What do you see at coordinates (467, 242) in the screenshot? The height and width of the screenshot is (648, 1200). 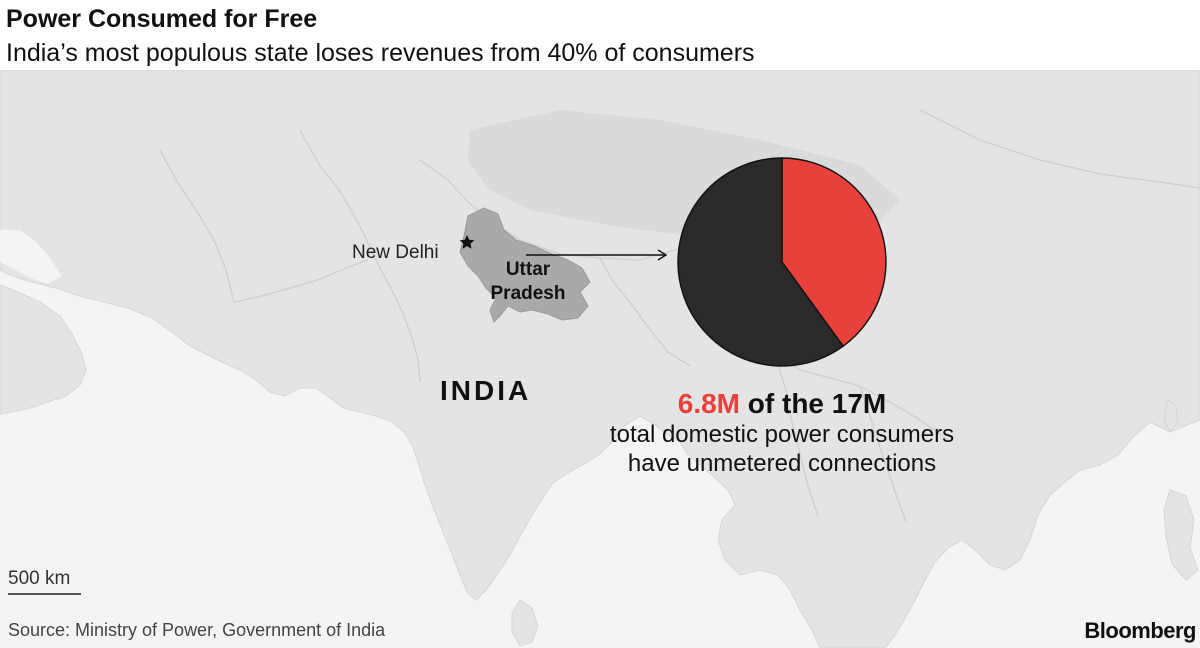 I see `star-icon` at bounding box center [467, 242].